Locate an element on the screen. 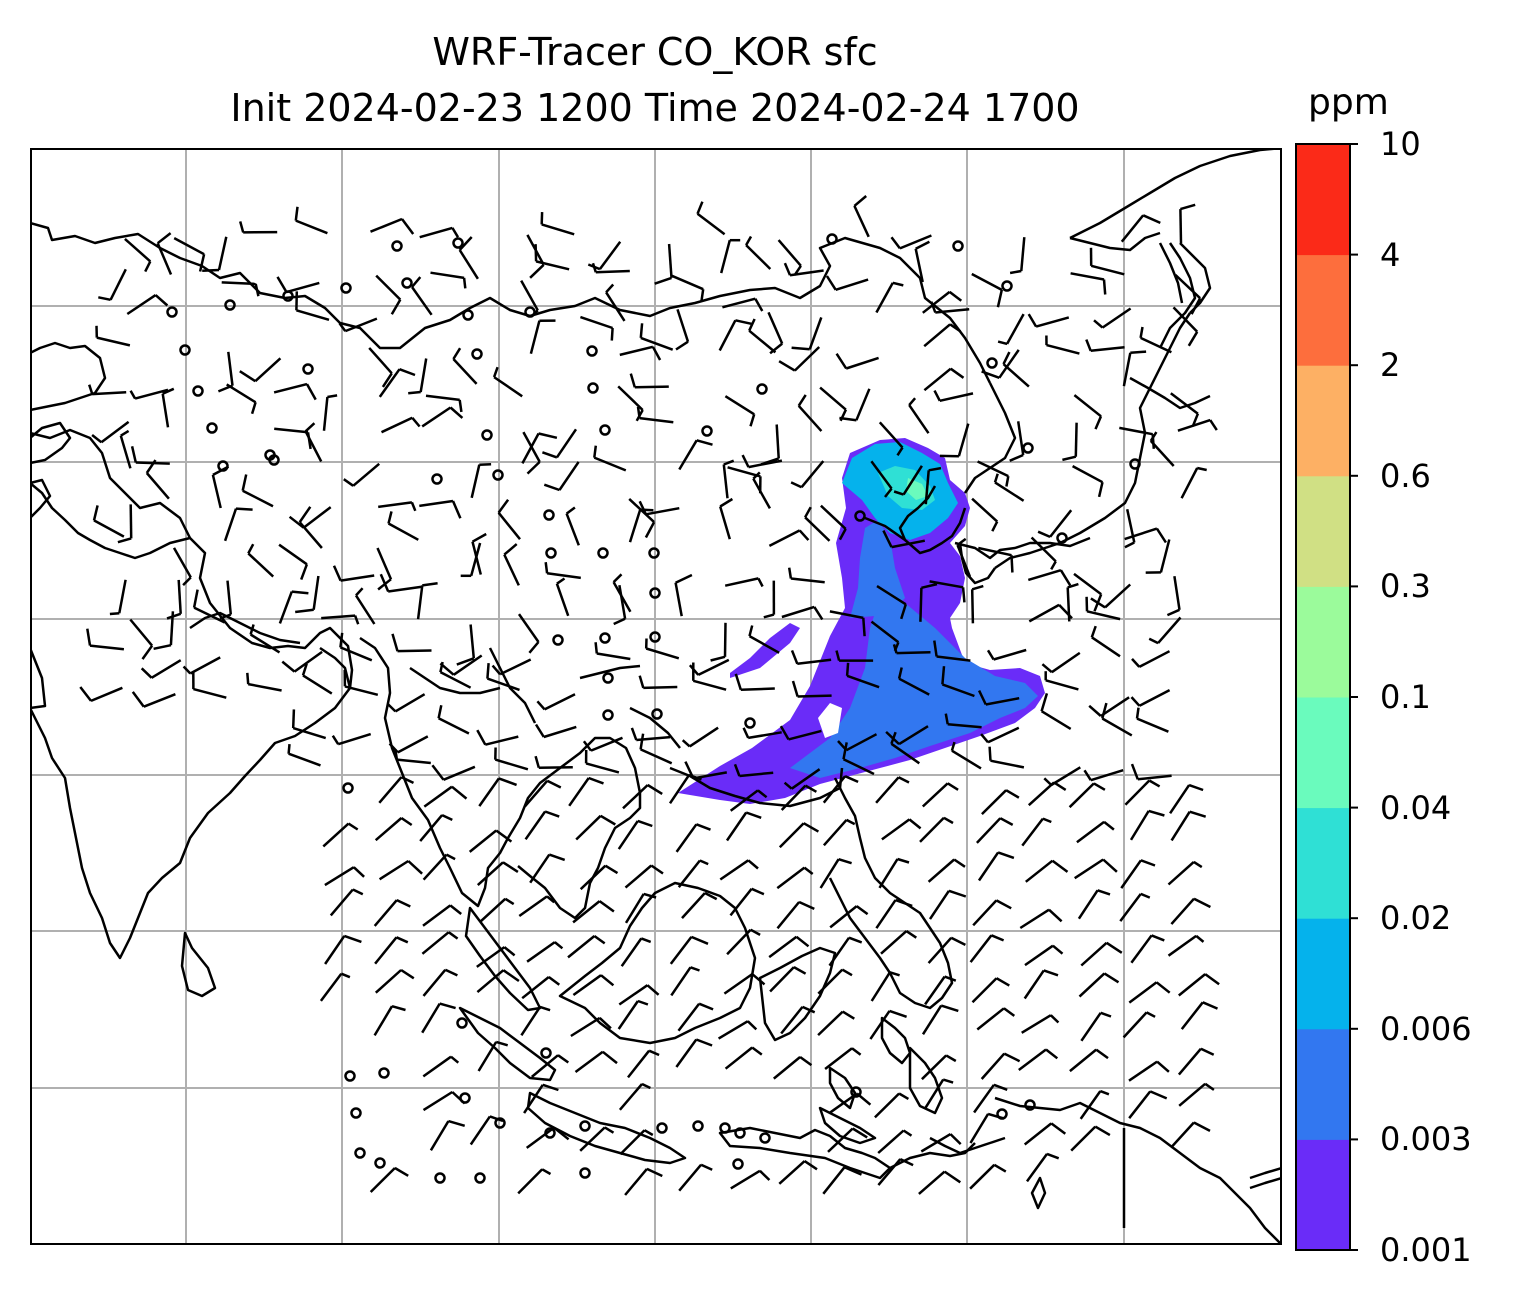 Image resolution: width=1528 pixels, height=1306 pixels. colorbar-tick-label: 0.1 is located at coordinates (1405, 697).